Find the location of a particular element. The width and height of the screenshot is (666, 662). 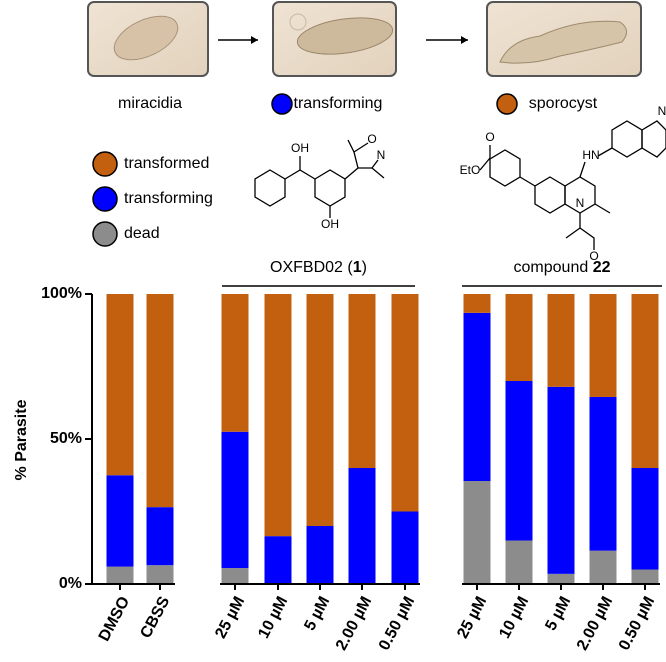

group-label-part: 1 is located at coordinates (357, 267).